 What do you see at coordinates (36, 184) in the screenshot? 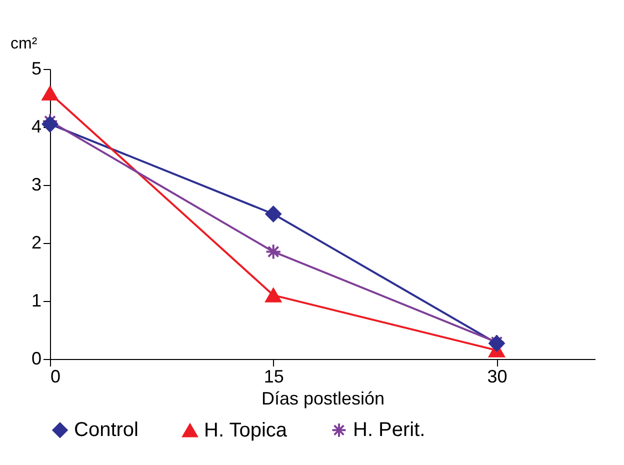
I see `y-tick-label: 3` at bounding box center [36, 184].